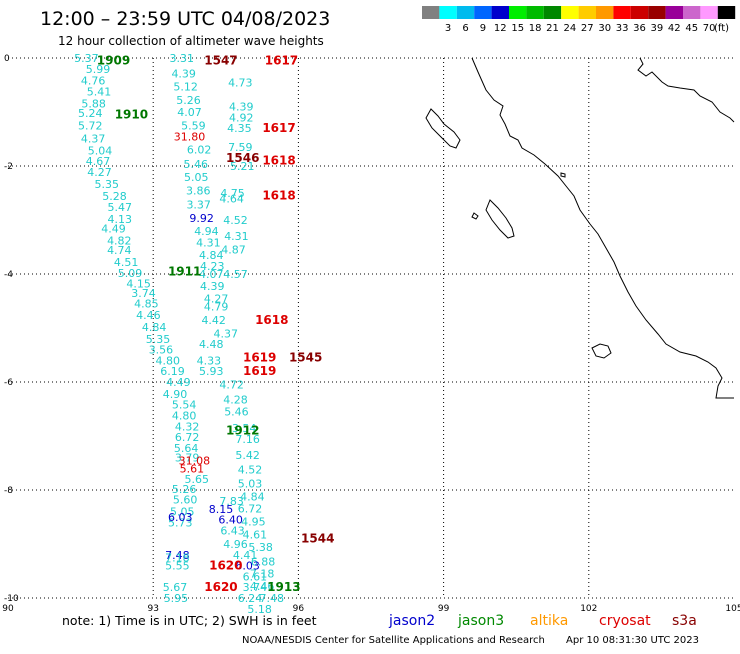  What do you see at coordinates (176, 598) in the screenshot?
I see `wave-height-value: 5.95` at bounding box center [176, 598].